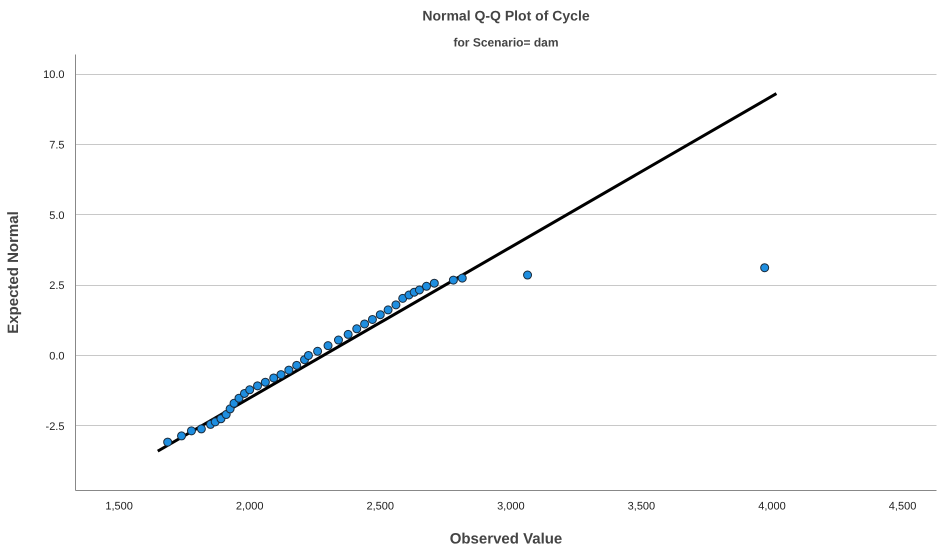 The image size is (944, 550). Describe the element at coordinates (57, 286) in the screenshot. I see `y-tick-label: 2.5` at that location.